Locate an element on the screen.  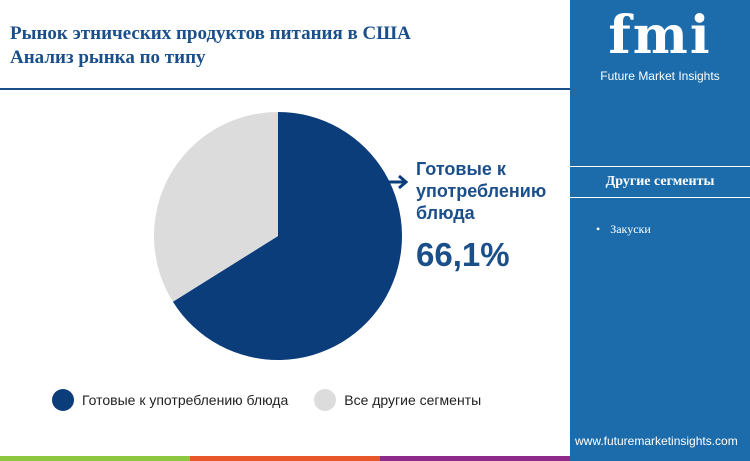
footer-bar-green is located at coordinates (95, 458).